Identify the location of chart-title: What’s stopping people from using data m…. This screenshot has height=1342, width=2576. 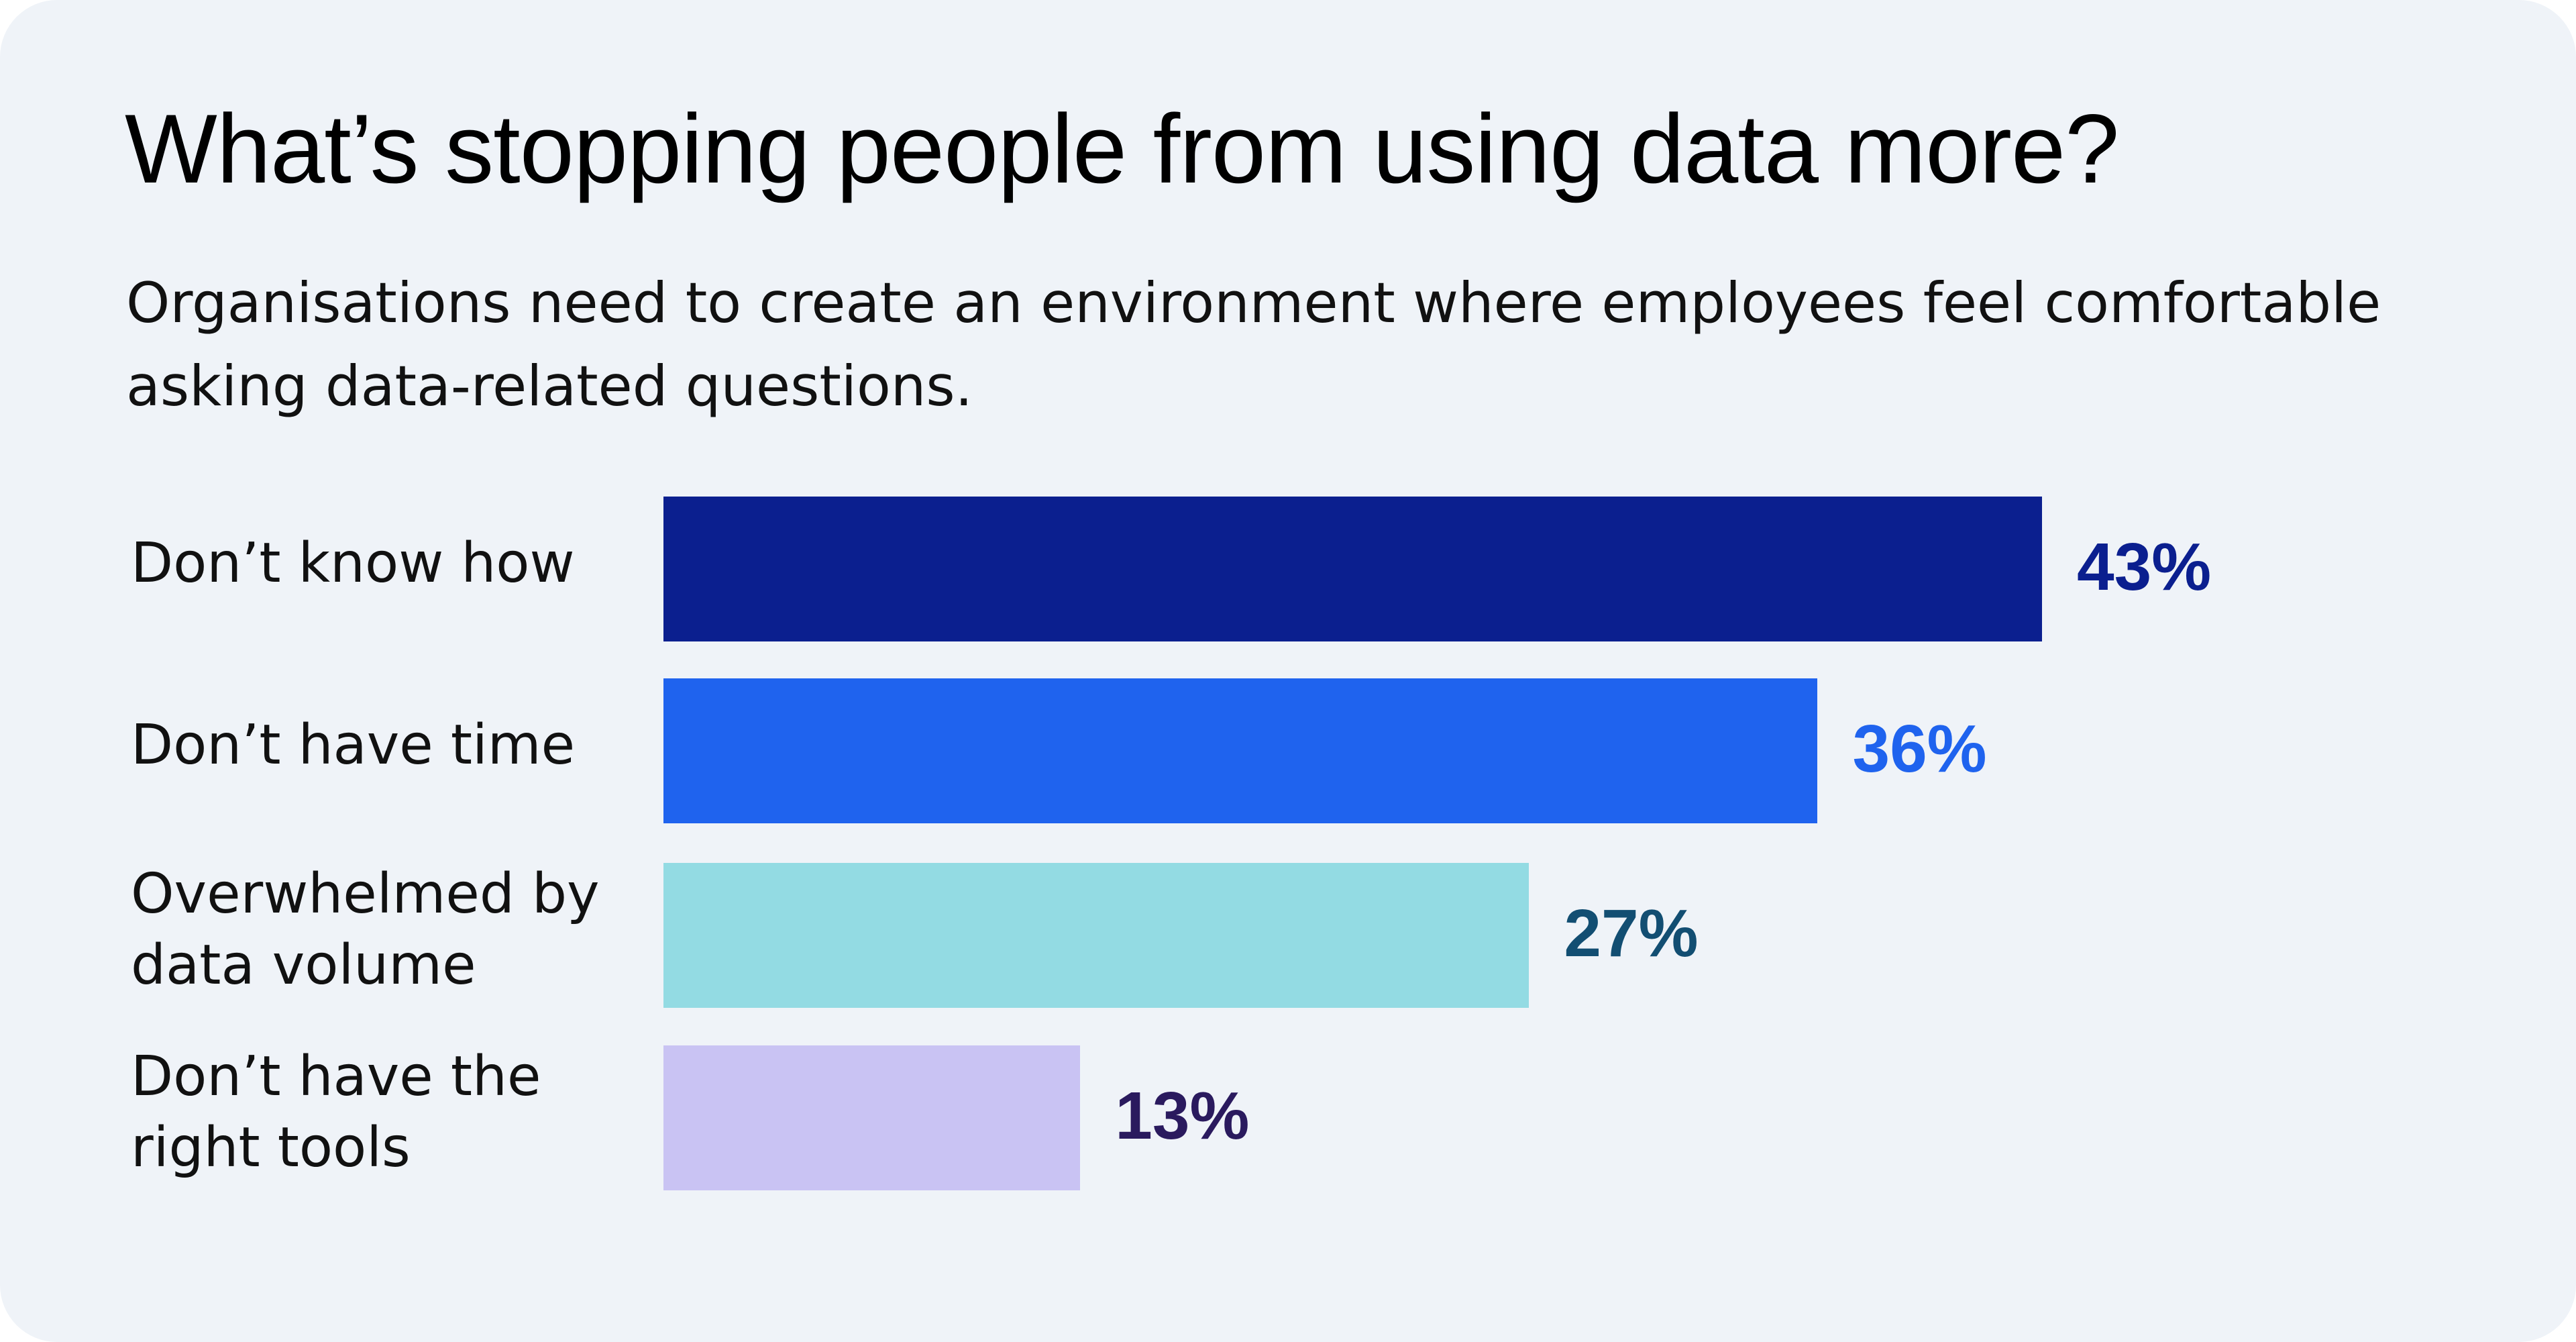
(1122, 149).